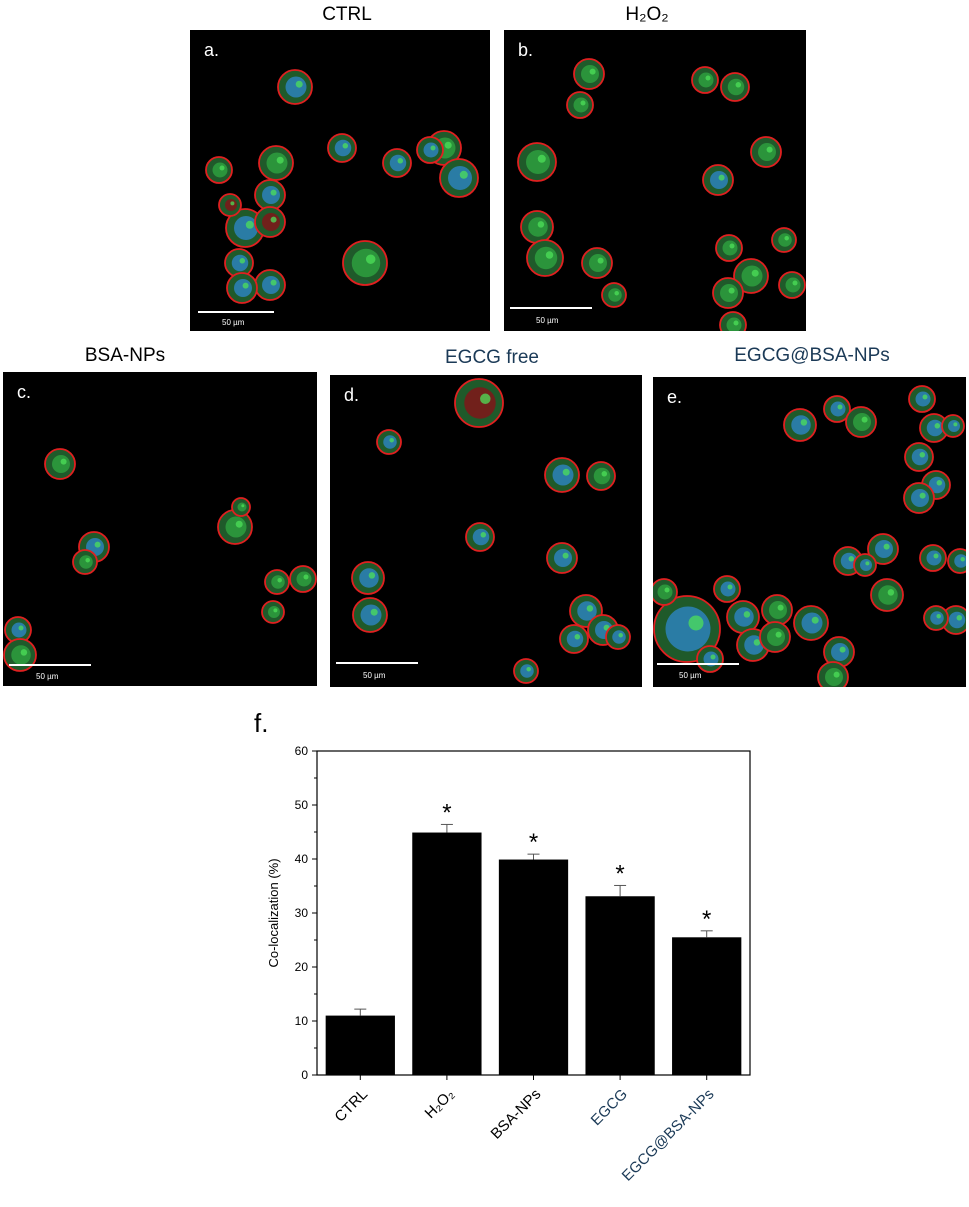 The width and height of the screenshot is (969, 1207). I want to click on x-category-label: CTRL, so click(351, 1106).